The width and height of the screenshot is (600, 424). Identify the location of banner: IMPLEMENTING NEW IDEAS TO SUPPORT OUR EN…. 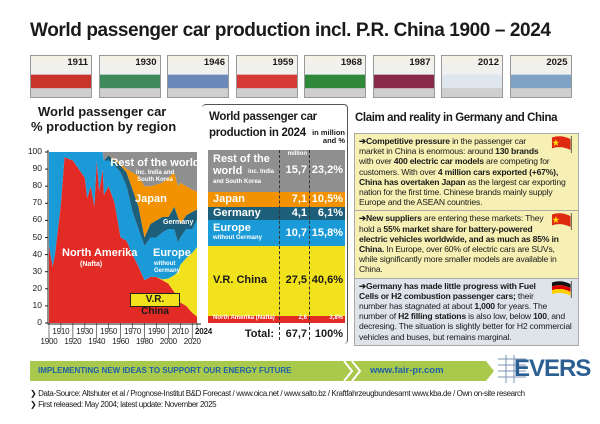
(258, 371).